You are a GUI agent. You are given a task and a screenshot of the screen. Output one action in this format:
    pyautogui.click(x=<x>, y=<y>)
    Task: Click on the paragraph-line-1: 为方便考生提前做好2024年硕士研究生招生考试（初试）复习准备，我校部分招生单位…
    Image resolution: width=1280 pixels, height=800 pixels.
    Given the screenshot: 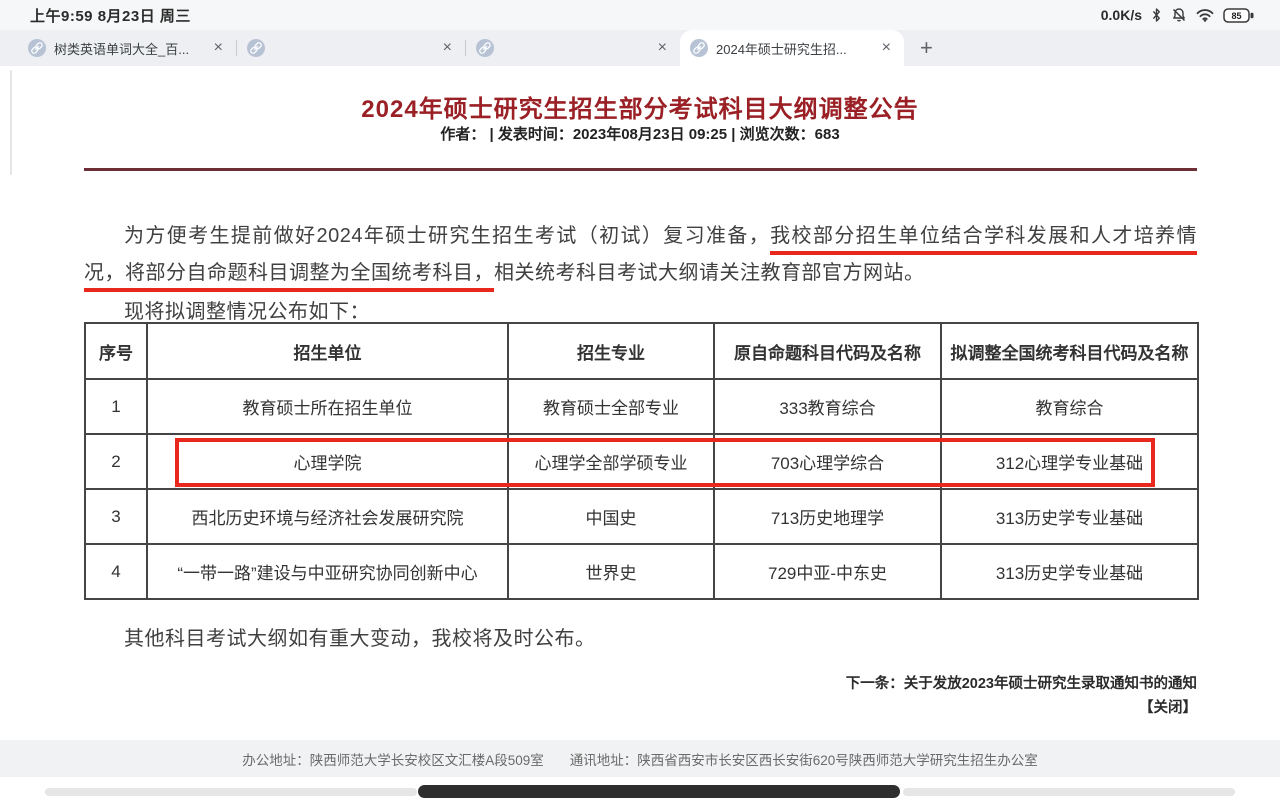 What is the action you would take?
    pyautogui.click(x=640, y=236)
    